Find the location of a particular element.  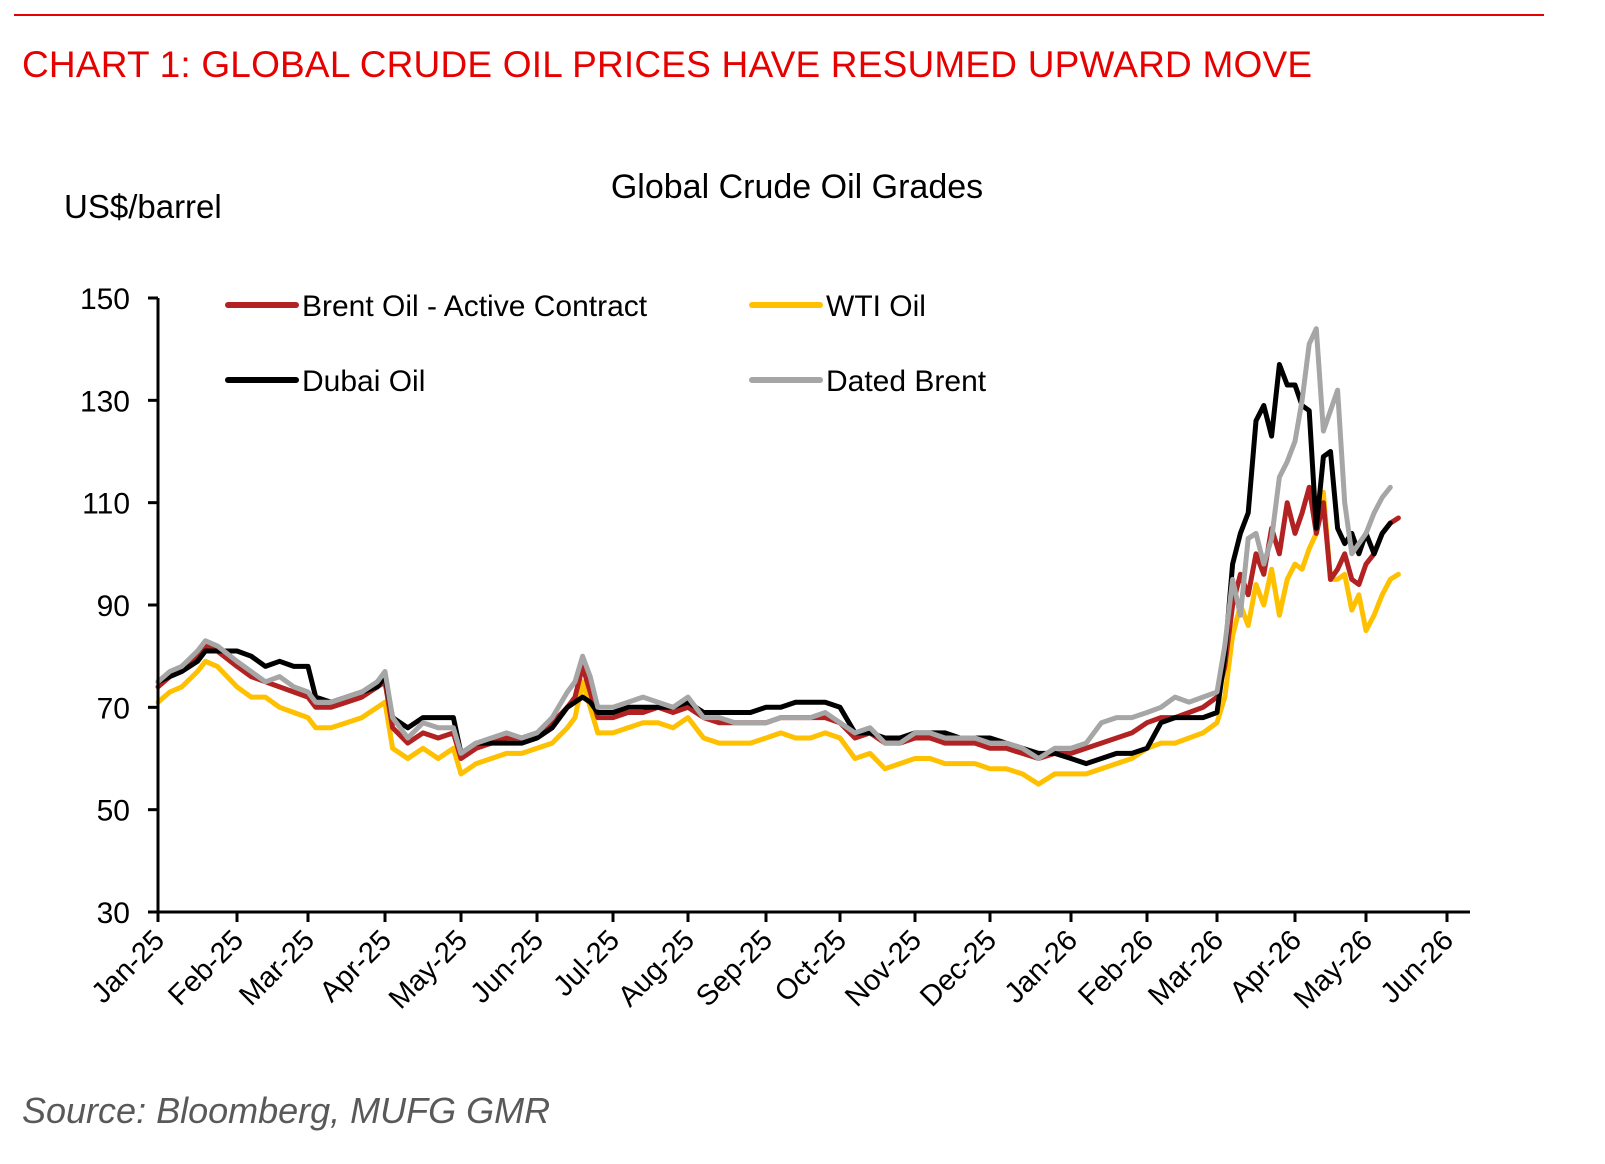

x-tick-label: Jan-26 is located at coordinates (1041, 966).